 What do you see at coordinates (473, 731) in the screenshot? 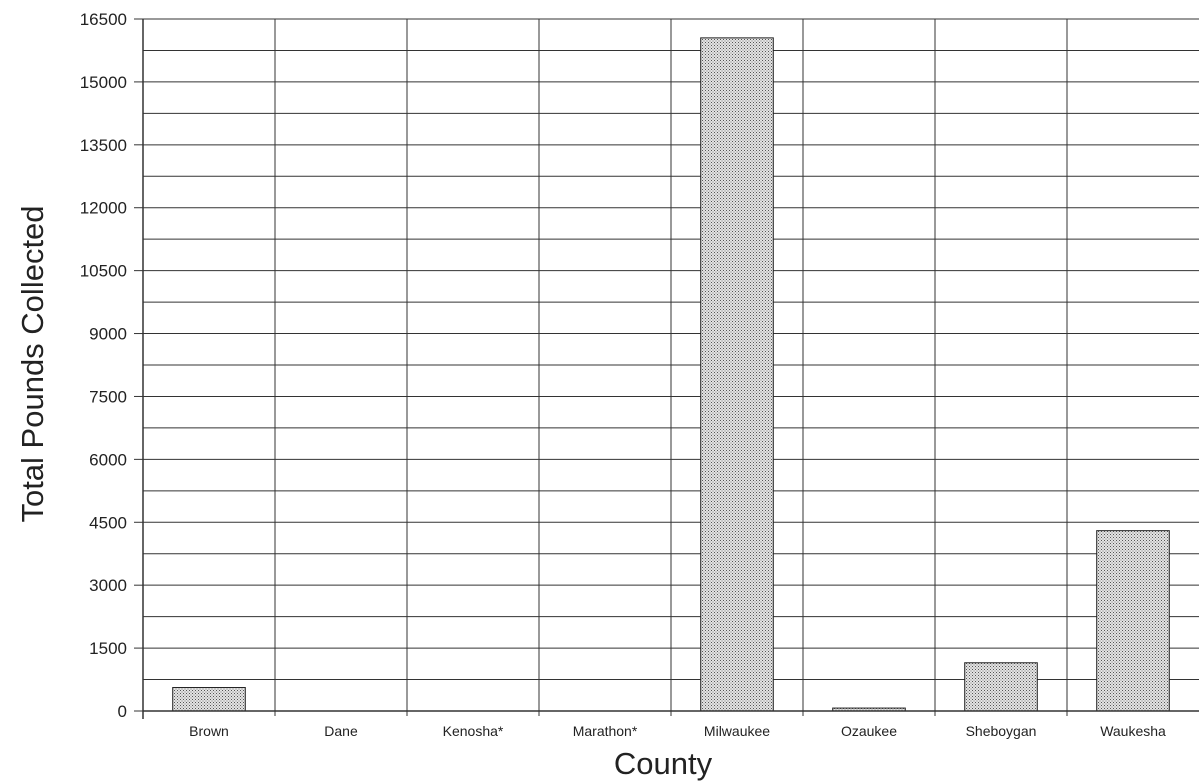
I see `x-tick-label: Kenosha*` at bounding box center [473, 731].